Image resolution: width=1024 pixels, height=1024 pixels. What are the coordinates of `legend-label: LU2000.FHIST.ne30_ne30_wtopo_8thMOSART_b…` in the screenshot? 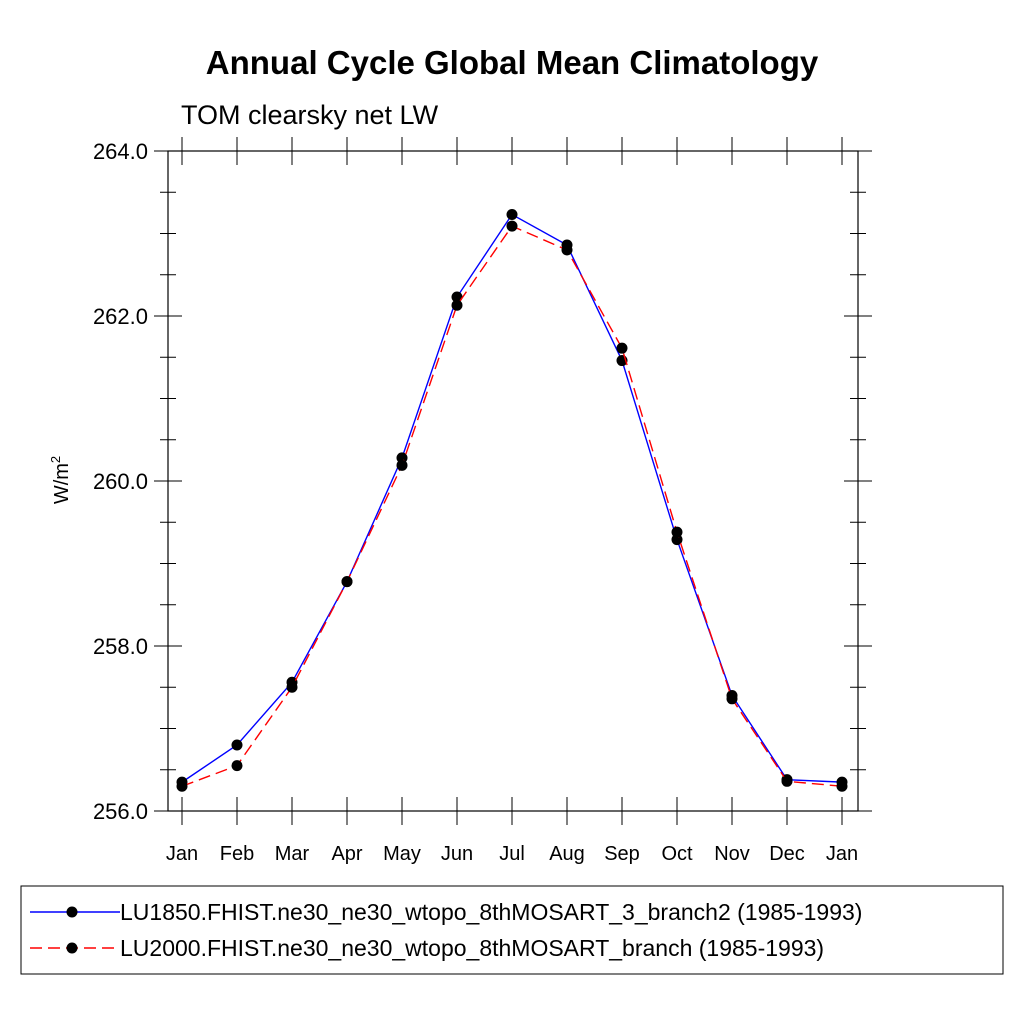 It's located at (472, 948).